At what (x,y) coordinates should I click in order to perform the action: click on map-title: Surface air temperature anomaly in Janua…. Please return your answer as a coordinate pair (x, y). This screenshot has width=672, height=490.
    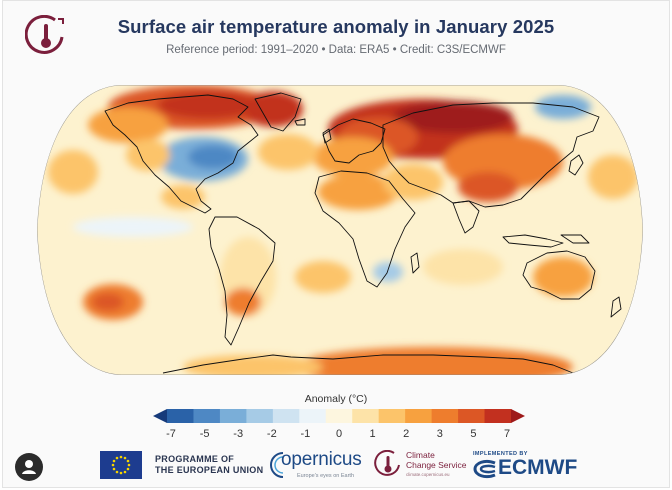
    Looking at the image, I should click on (336, 26).